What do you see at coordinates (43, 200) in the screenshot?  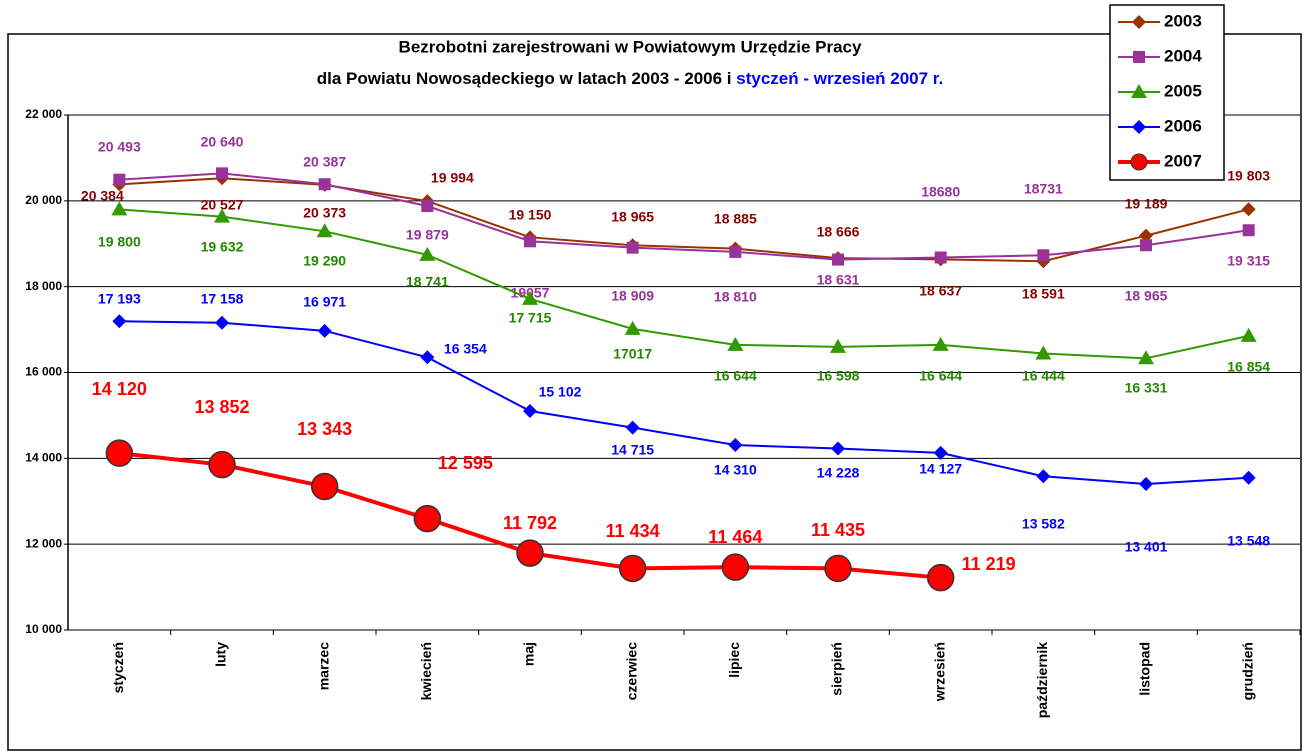 I see `y-tick-label: 20 000` at bounding box center [43, 200].